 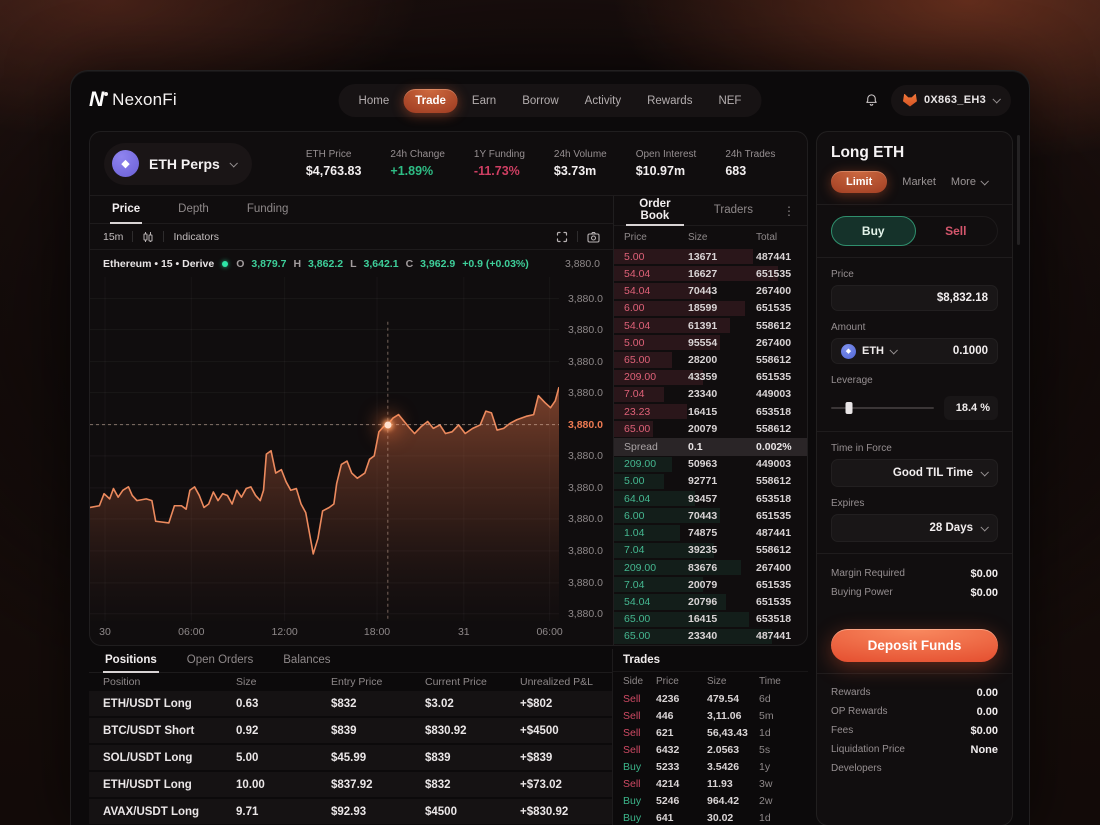 I want to click on wallet-button: 0X863_EH3, so click(x=950, y=100).